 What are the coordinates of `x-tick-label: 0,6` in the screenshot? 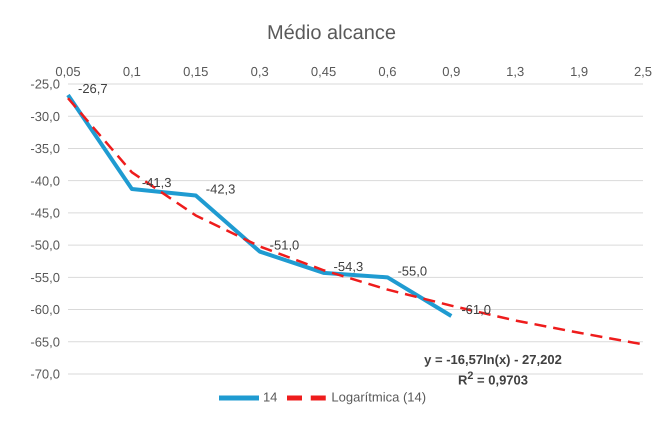 It's located at (387, 71).